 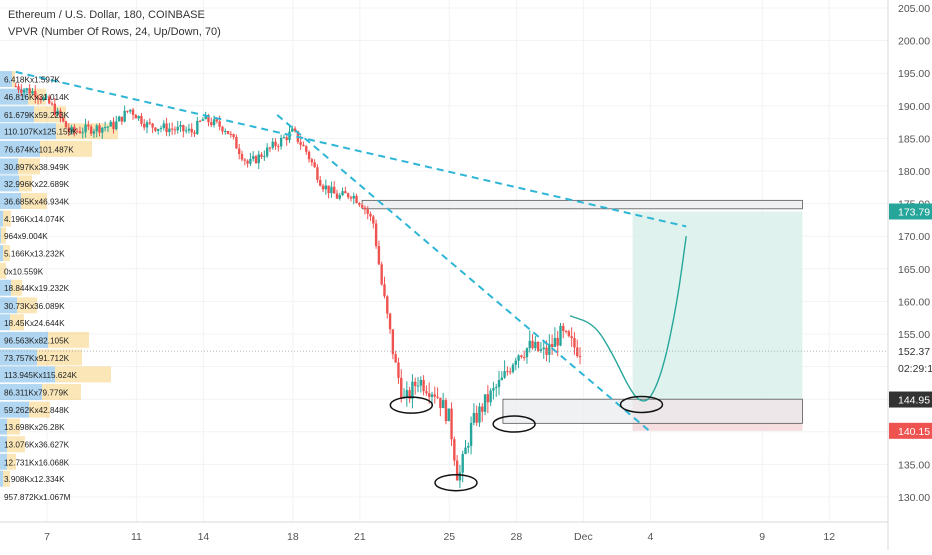 I want to click on y-tick-label: 155.00, so click(x=914, y=335).